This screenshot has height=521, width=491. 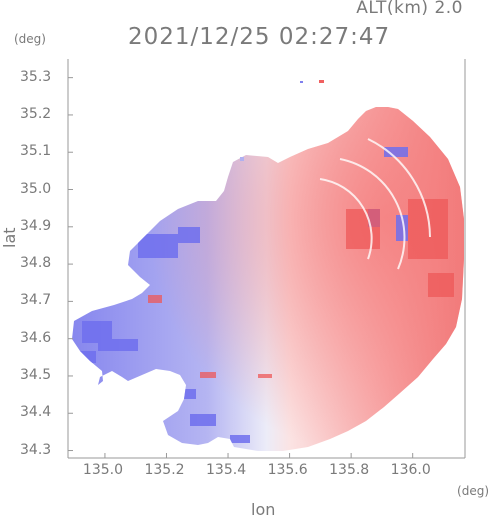 I want to click on outlier-pixels, so click(x=282, y=120).